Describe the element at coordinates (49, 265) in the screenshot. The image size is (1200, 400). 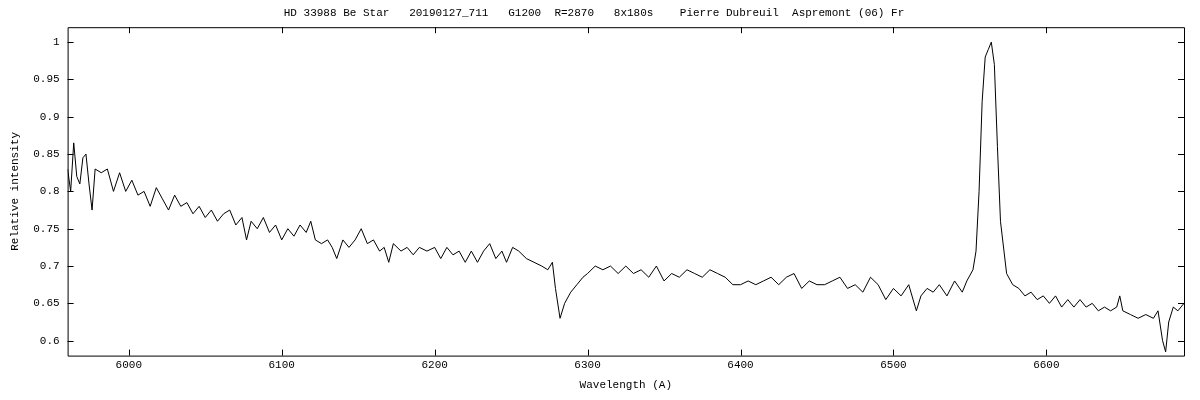
I see `y-tick-label: 0.7` at that location.